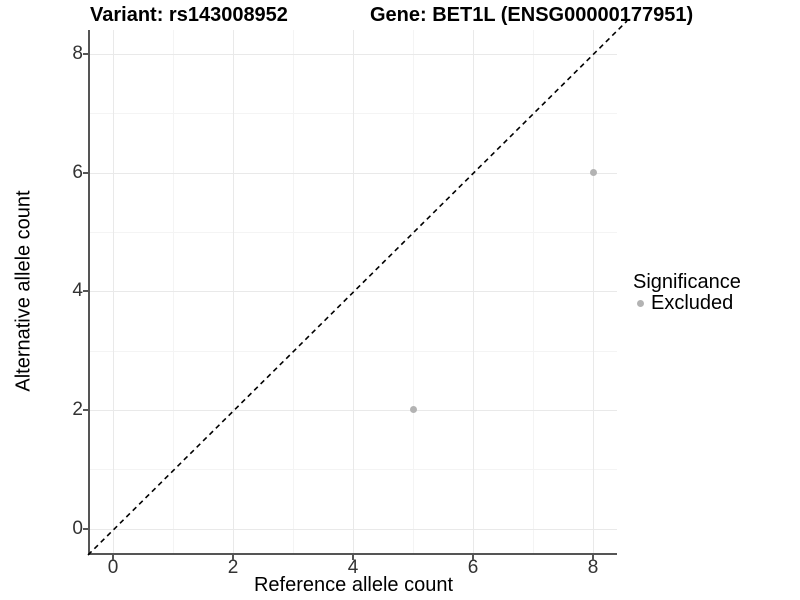 This screenshot has height=600, width=800. Describe the element at coordinates (687, 282) in the screenshot. I see `legend-title: Significance` at that location.